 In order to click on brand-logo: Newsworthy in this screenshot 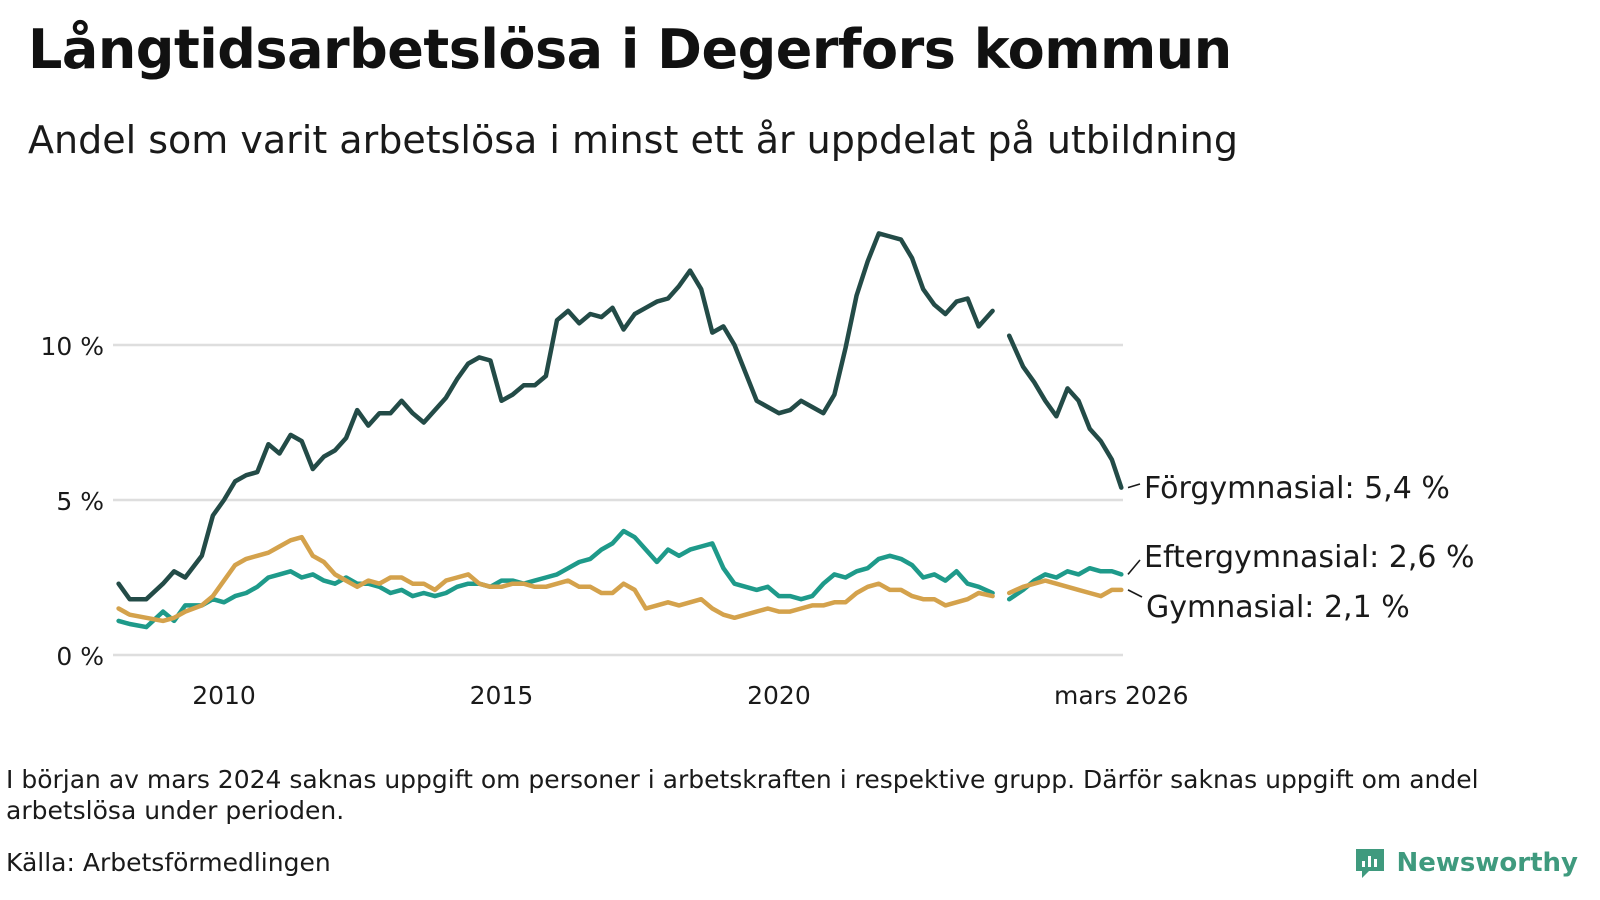, I will do `click(1465, 863)`.